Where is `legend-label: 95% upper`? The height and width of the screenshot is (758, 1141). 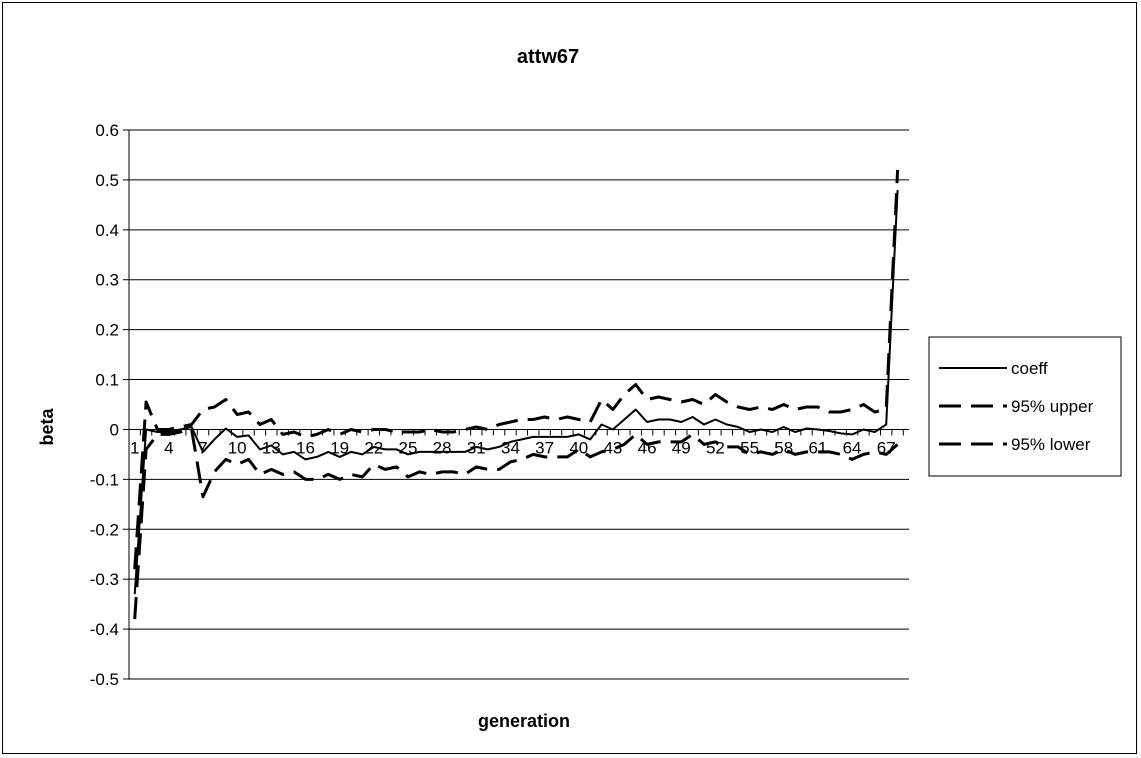 legend-label: 95% upper is located at coordinates (1052, 406).